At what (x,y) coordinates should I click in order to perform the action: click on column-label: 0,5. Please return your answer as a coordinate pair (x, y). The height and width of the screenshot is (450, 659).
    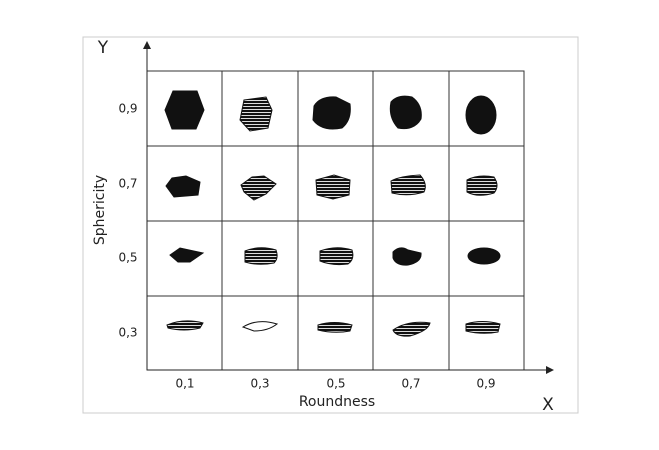
    Looking at the image, I should click on (335, 384).